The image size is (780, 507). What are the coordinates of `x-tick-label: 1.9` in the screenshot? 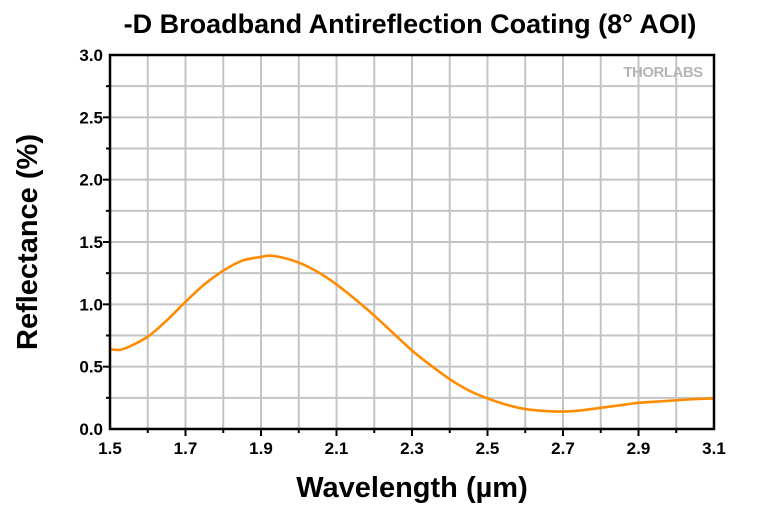 It's located at (261, 448).